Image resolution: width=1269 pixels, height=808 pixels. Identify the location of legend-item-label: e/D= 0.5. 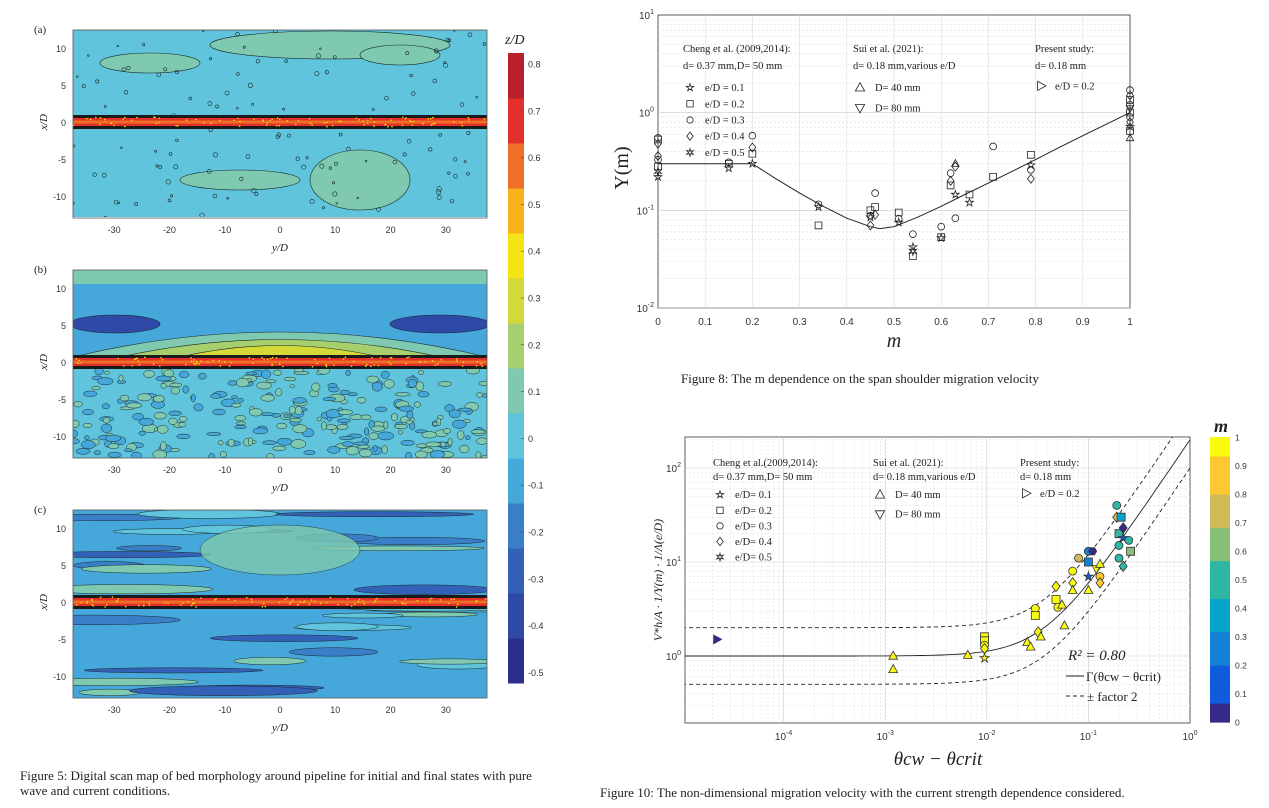
(753, 558).